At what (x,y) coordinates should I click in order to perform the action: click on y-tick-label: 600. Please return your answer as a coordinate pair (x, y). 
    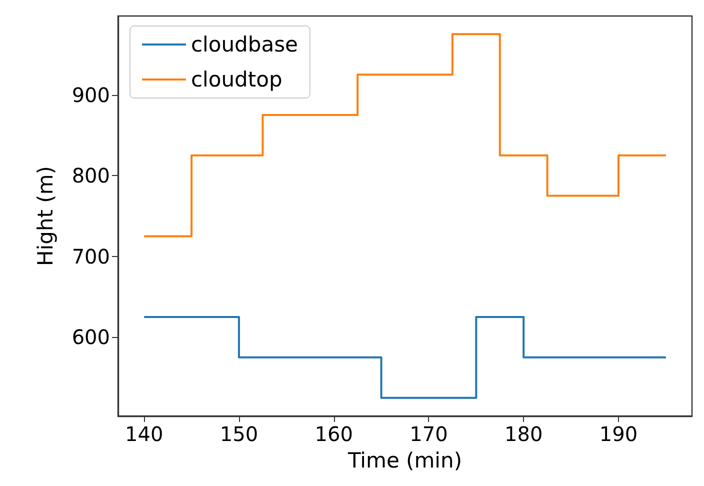
    Looking at the image, I should click on (91, 337).